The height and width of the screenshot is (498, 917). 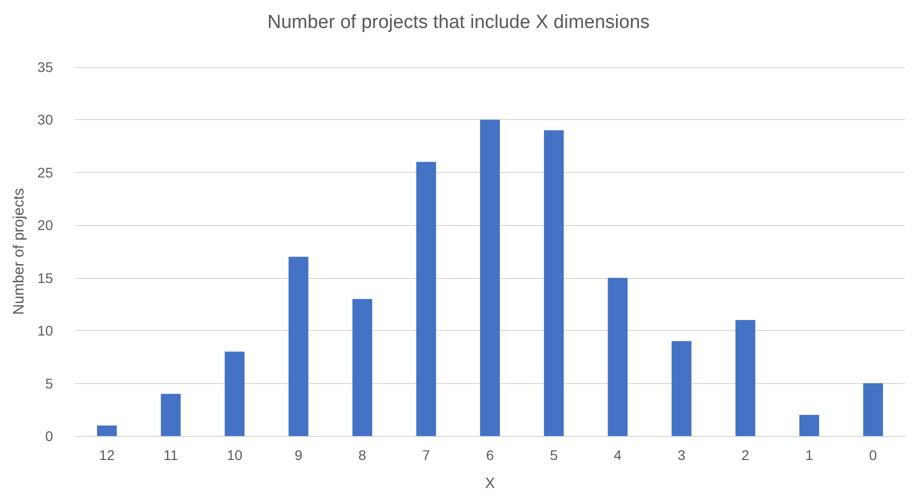 What do you see at coordinates (458, 22) in the screenshot?
I see `chart-title: Number of projects that include X dimensions` at bounding box center [458, 22].